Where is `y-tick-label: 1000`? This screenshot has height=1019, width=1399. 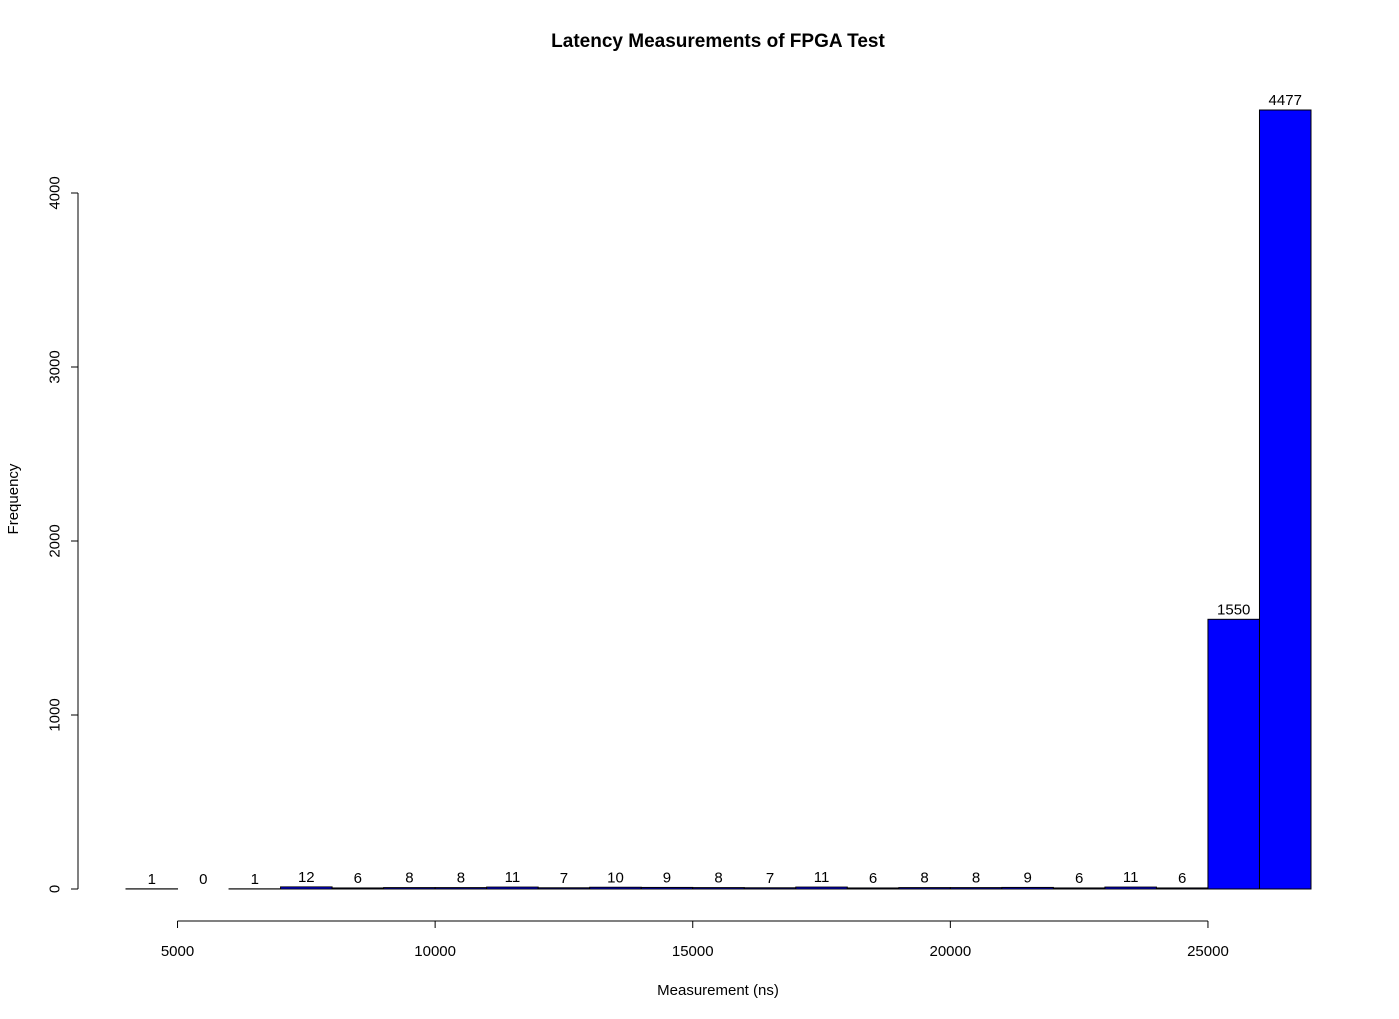 y-tick-label: 1000 is located at coordinates (55, 714).